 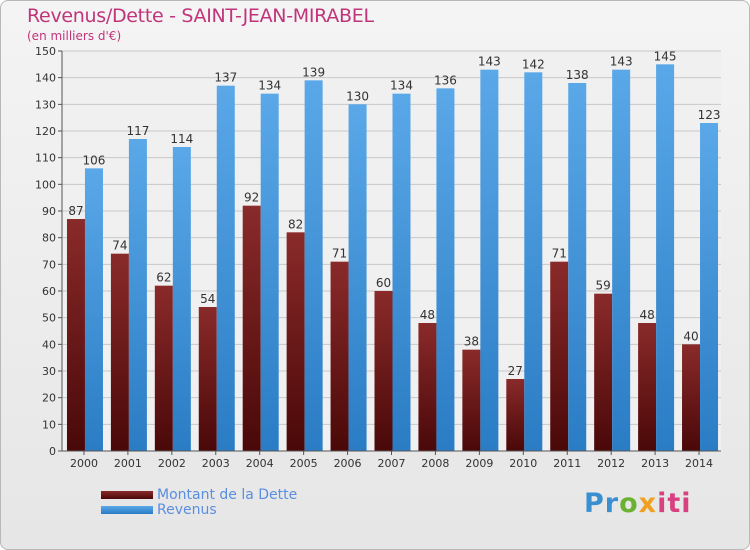 What do you see at coordinates (691, 397) in the screenshot?
I see `bar-debt-2014` at bounding box center [691, 397].